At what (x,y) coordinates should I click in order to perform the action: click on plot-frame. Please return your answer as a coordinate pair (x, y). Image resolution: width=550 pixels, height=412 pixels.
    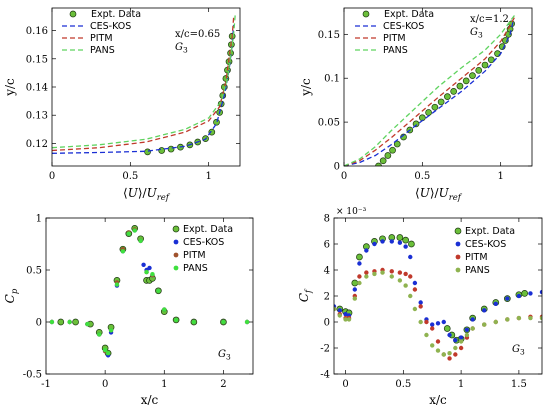
    Looking at the image, I should click on (149, 296).